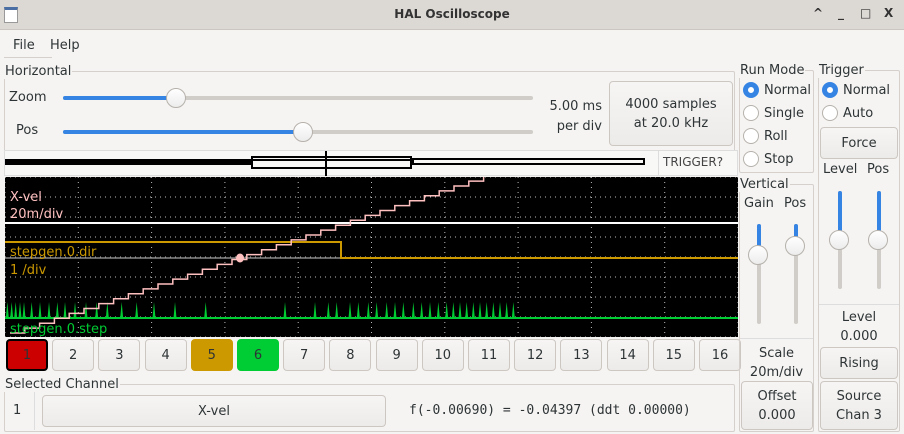 The width and height of the screenshot is (904, 434). What do you see at coordinates (304, 355) in the screenshot?
I see `channel-button-7: 7` at bounding box center [304, 355].